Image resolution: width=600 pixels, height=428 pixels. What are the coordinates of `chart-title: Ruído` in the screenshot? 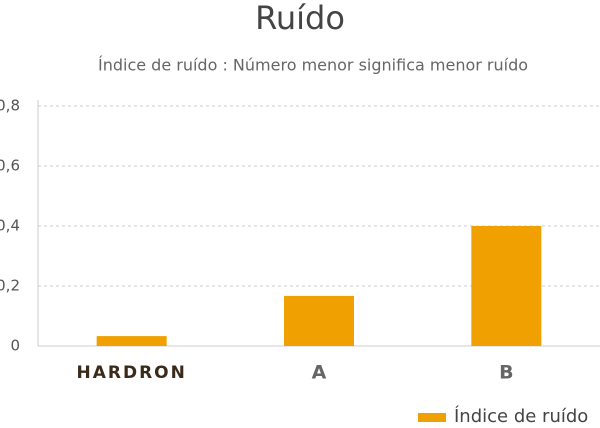 It's located at (300, 18).